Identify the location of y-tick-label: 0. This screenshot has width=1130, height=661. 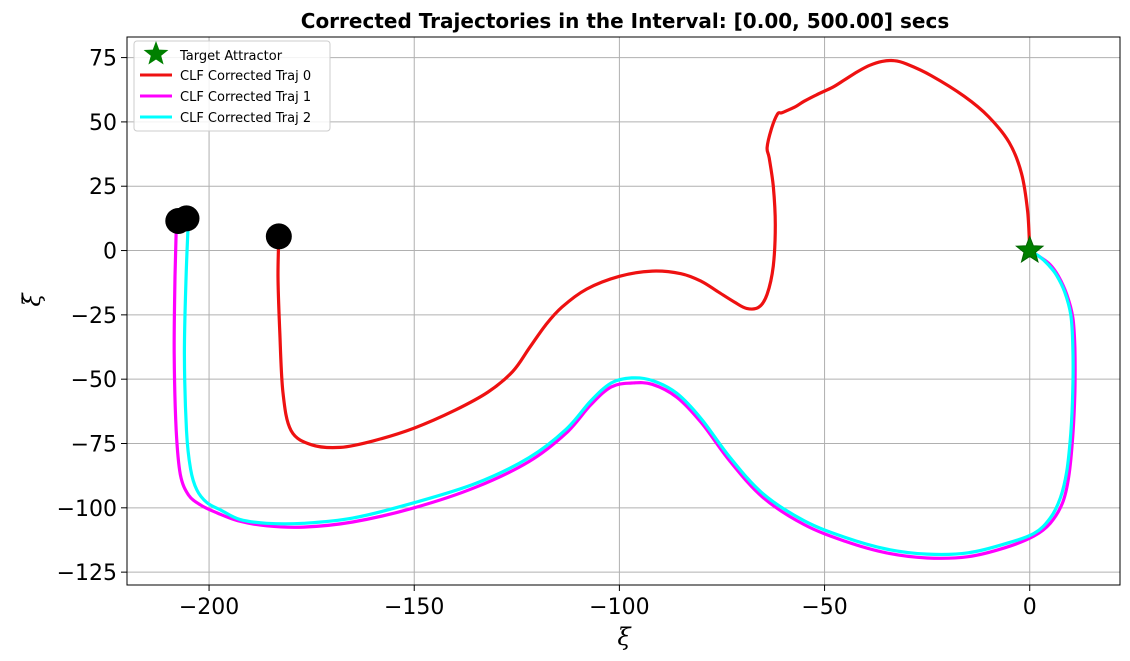
(110, 252).